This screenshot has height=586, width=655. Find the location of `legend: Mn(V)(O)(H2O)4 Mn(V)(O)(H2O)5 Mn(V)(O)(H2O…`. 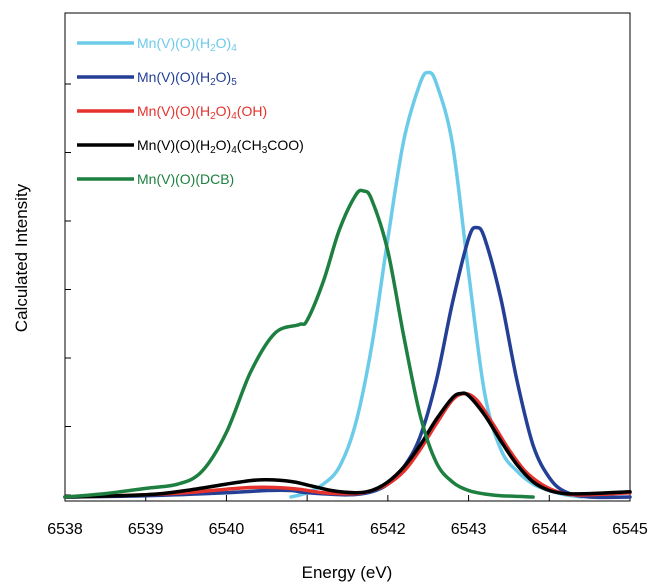

legend: Mn(V)(O)(H2O)4 Mn(V)(O)(H2O)5 Mn(V)(O)(H2O… is located at coordinates (190, 111).